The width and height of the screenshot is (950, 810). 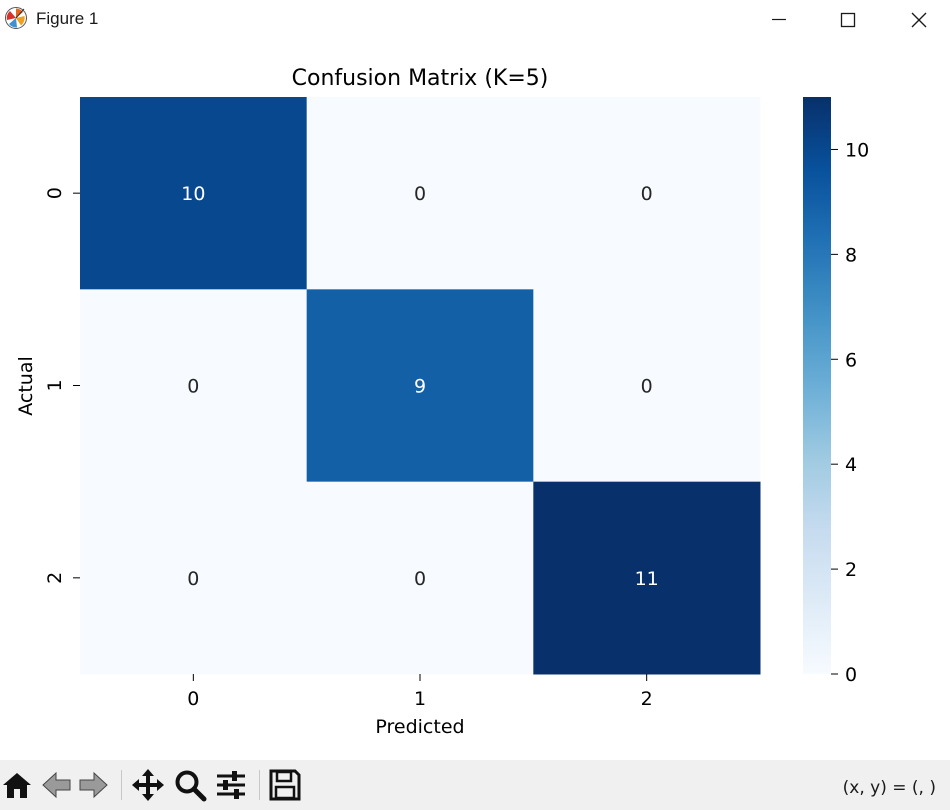 I want to click on pan-button, so click(x=148, y=785).